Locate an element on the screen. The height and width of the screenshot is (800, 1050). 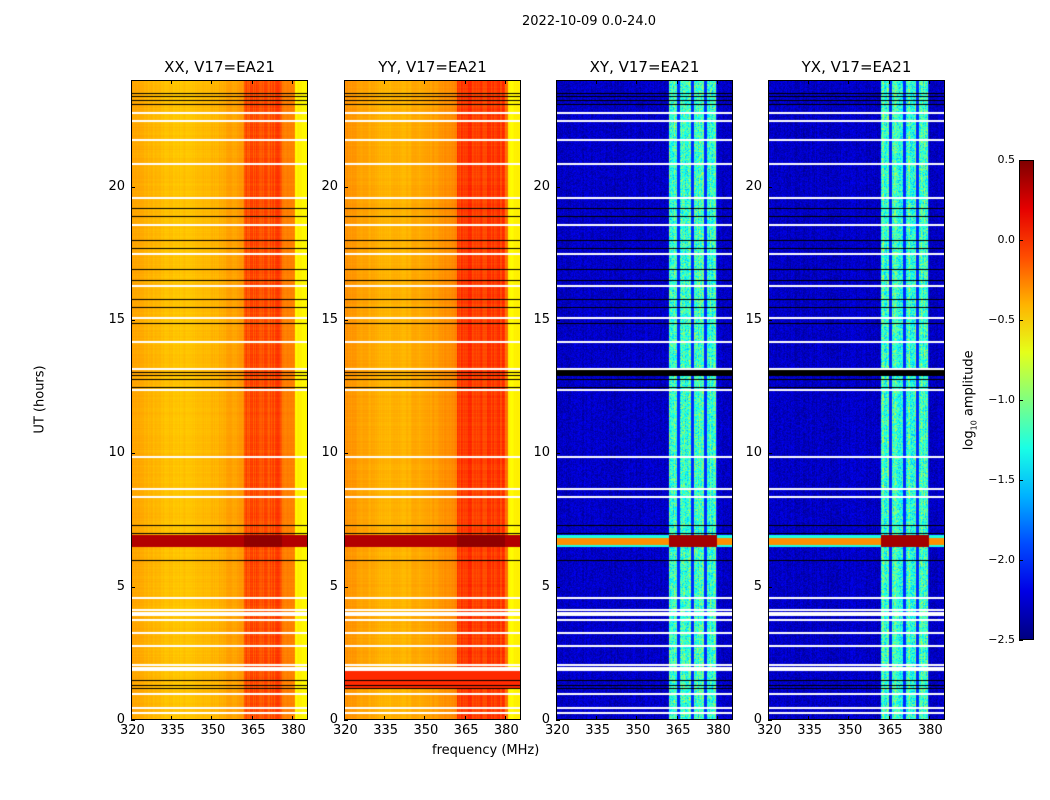
colorbar-tick-label: −0.5 is located at coordinates (1001, 319).